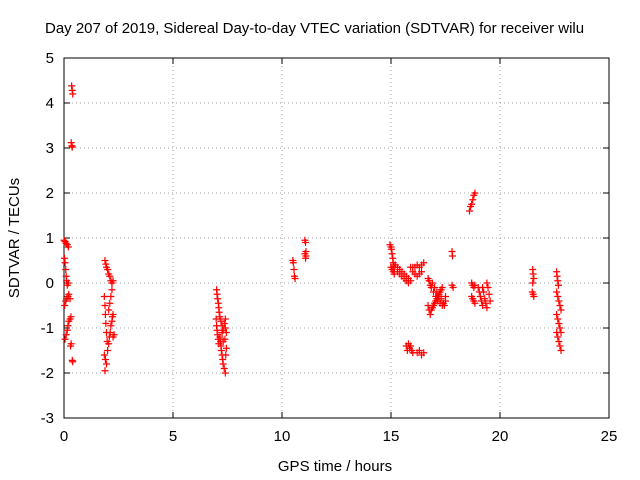  I want to click on x-tick-label: 0, so click(64, 436).